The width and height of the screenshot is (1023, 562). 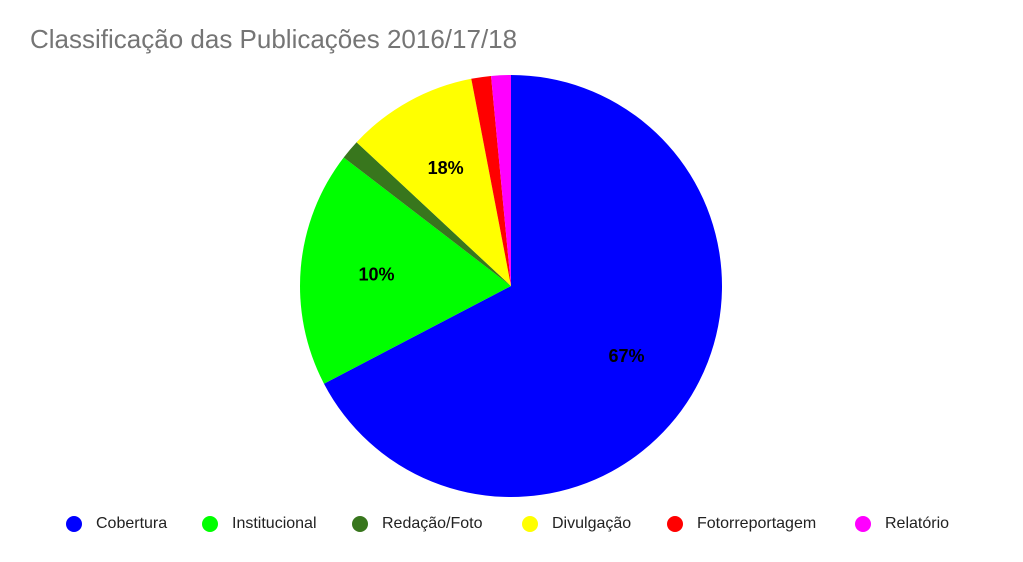 I want to click on legend-label: Fotorreportagem, so click(x=757, y=523).